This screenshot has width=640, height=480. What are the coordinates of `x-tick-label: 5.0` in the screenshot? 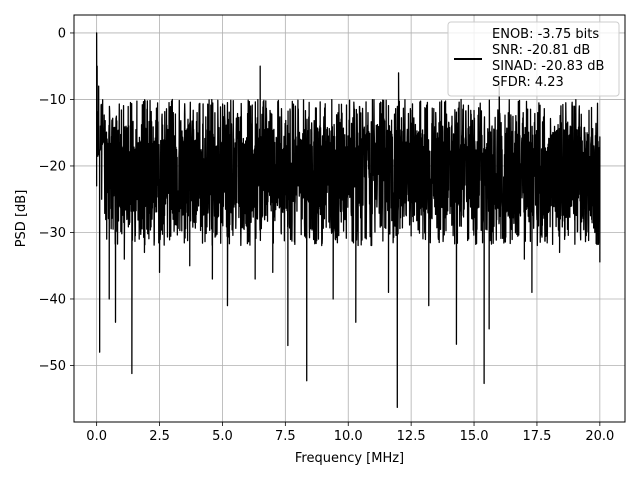 It's located at (222, 436).